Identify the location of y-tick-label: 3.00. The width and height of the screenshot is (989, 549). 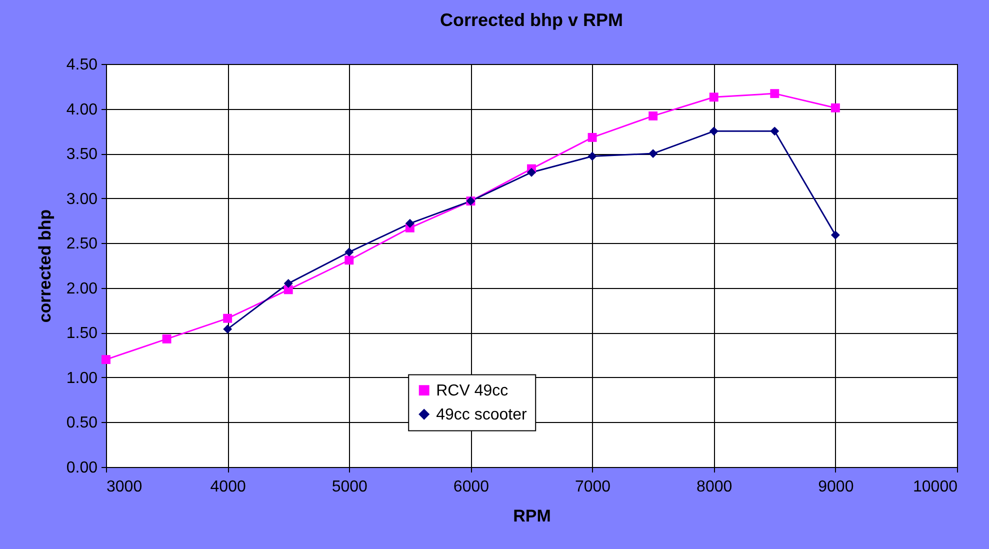
(82, 199).